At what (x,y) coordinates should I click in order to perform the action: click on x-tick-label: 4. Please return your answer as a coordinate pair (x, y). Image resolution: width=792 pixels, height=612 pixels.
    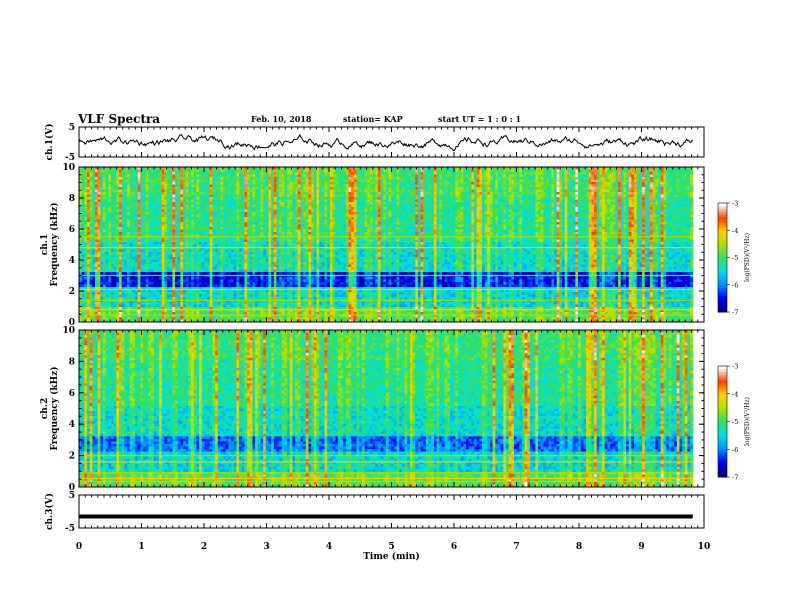
    Looking at the image, I should click on (329, 547).